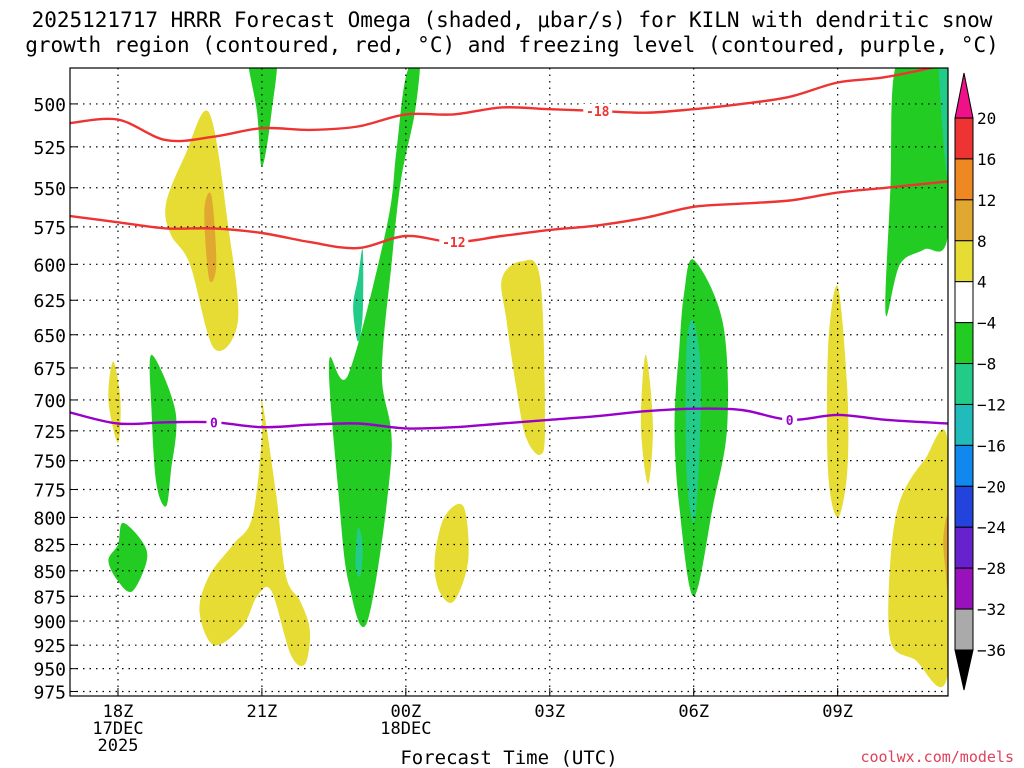 The width and height of the screenshot is (1024, 768). What do you see at coordinates (49, 518) in the screenshot?
I see `y-tick-label: 800` at bounding box center [49, 518].